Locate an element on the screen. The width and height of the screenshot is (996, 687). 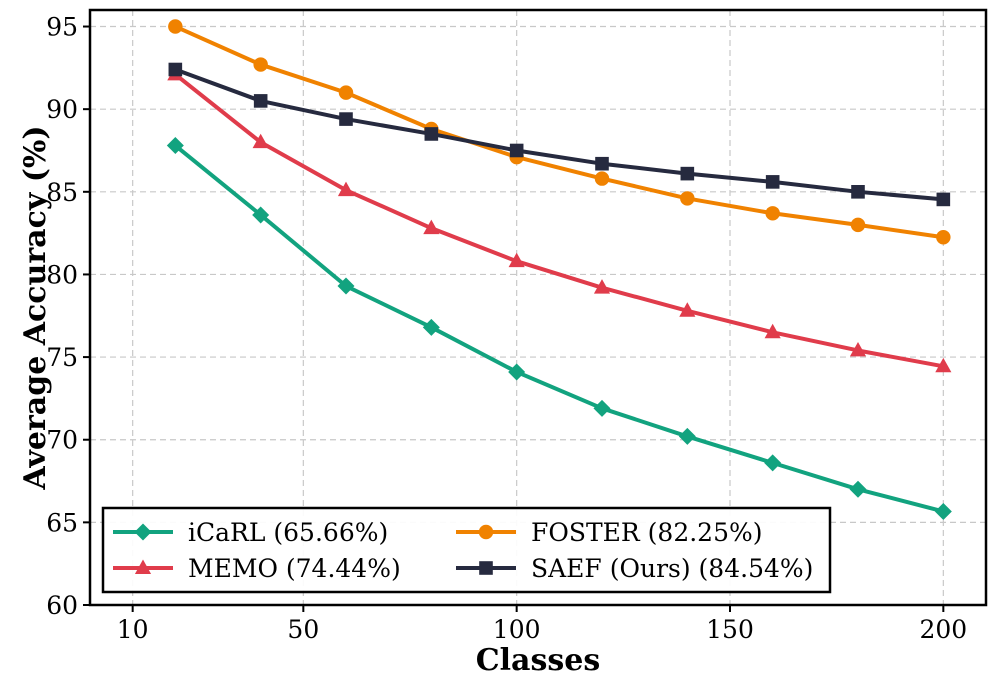
x-tick-label: 50 is located at coordinates (303, 629).